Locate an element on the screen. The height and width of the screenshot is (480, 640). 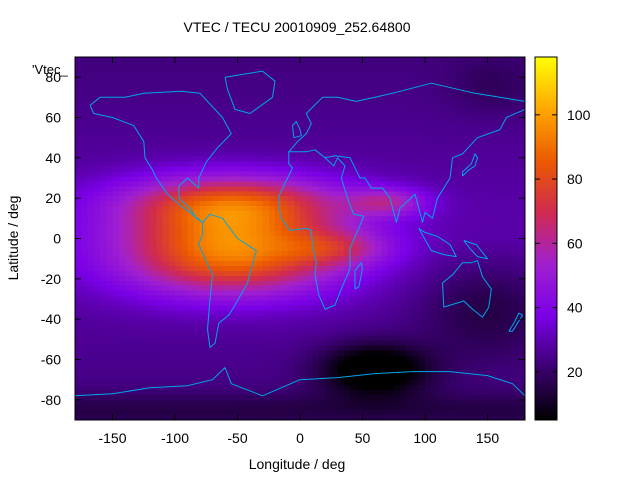
x-tick-label: 50 is located at coordinates (363, 438).